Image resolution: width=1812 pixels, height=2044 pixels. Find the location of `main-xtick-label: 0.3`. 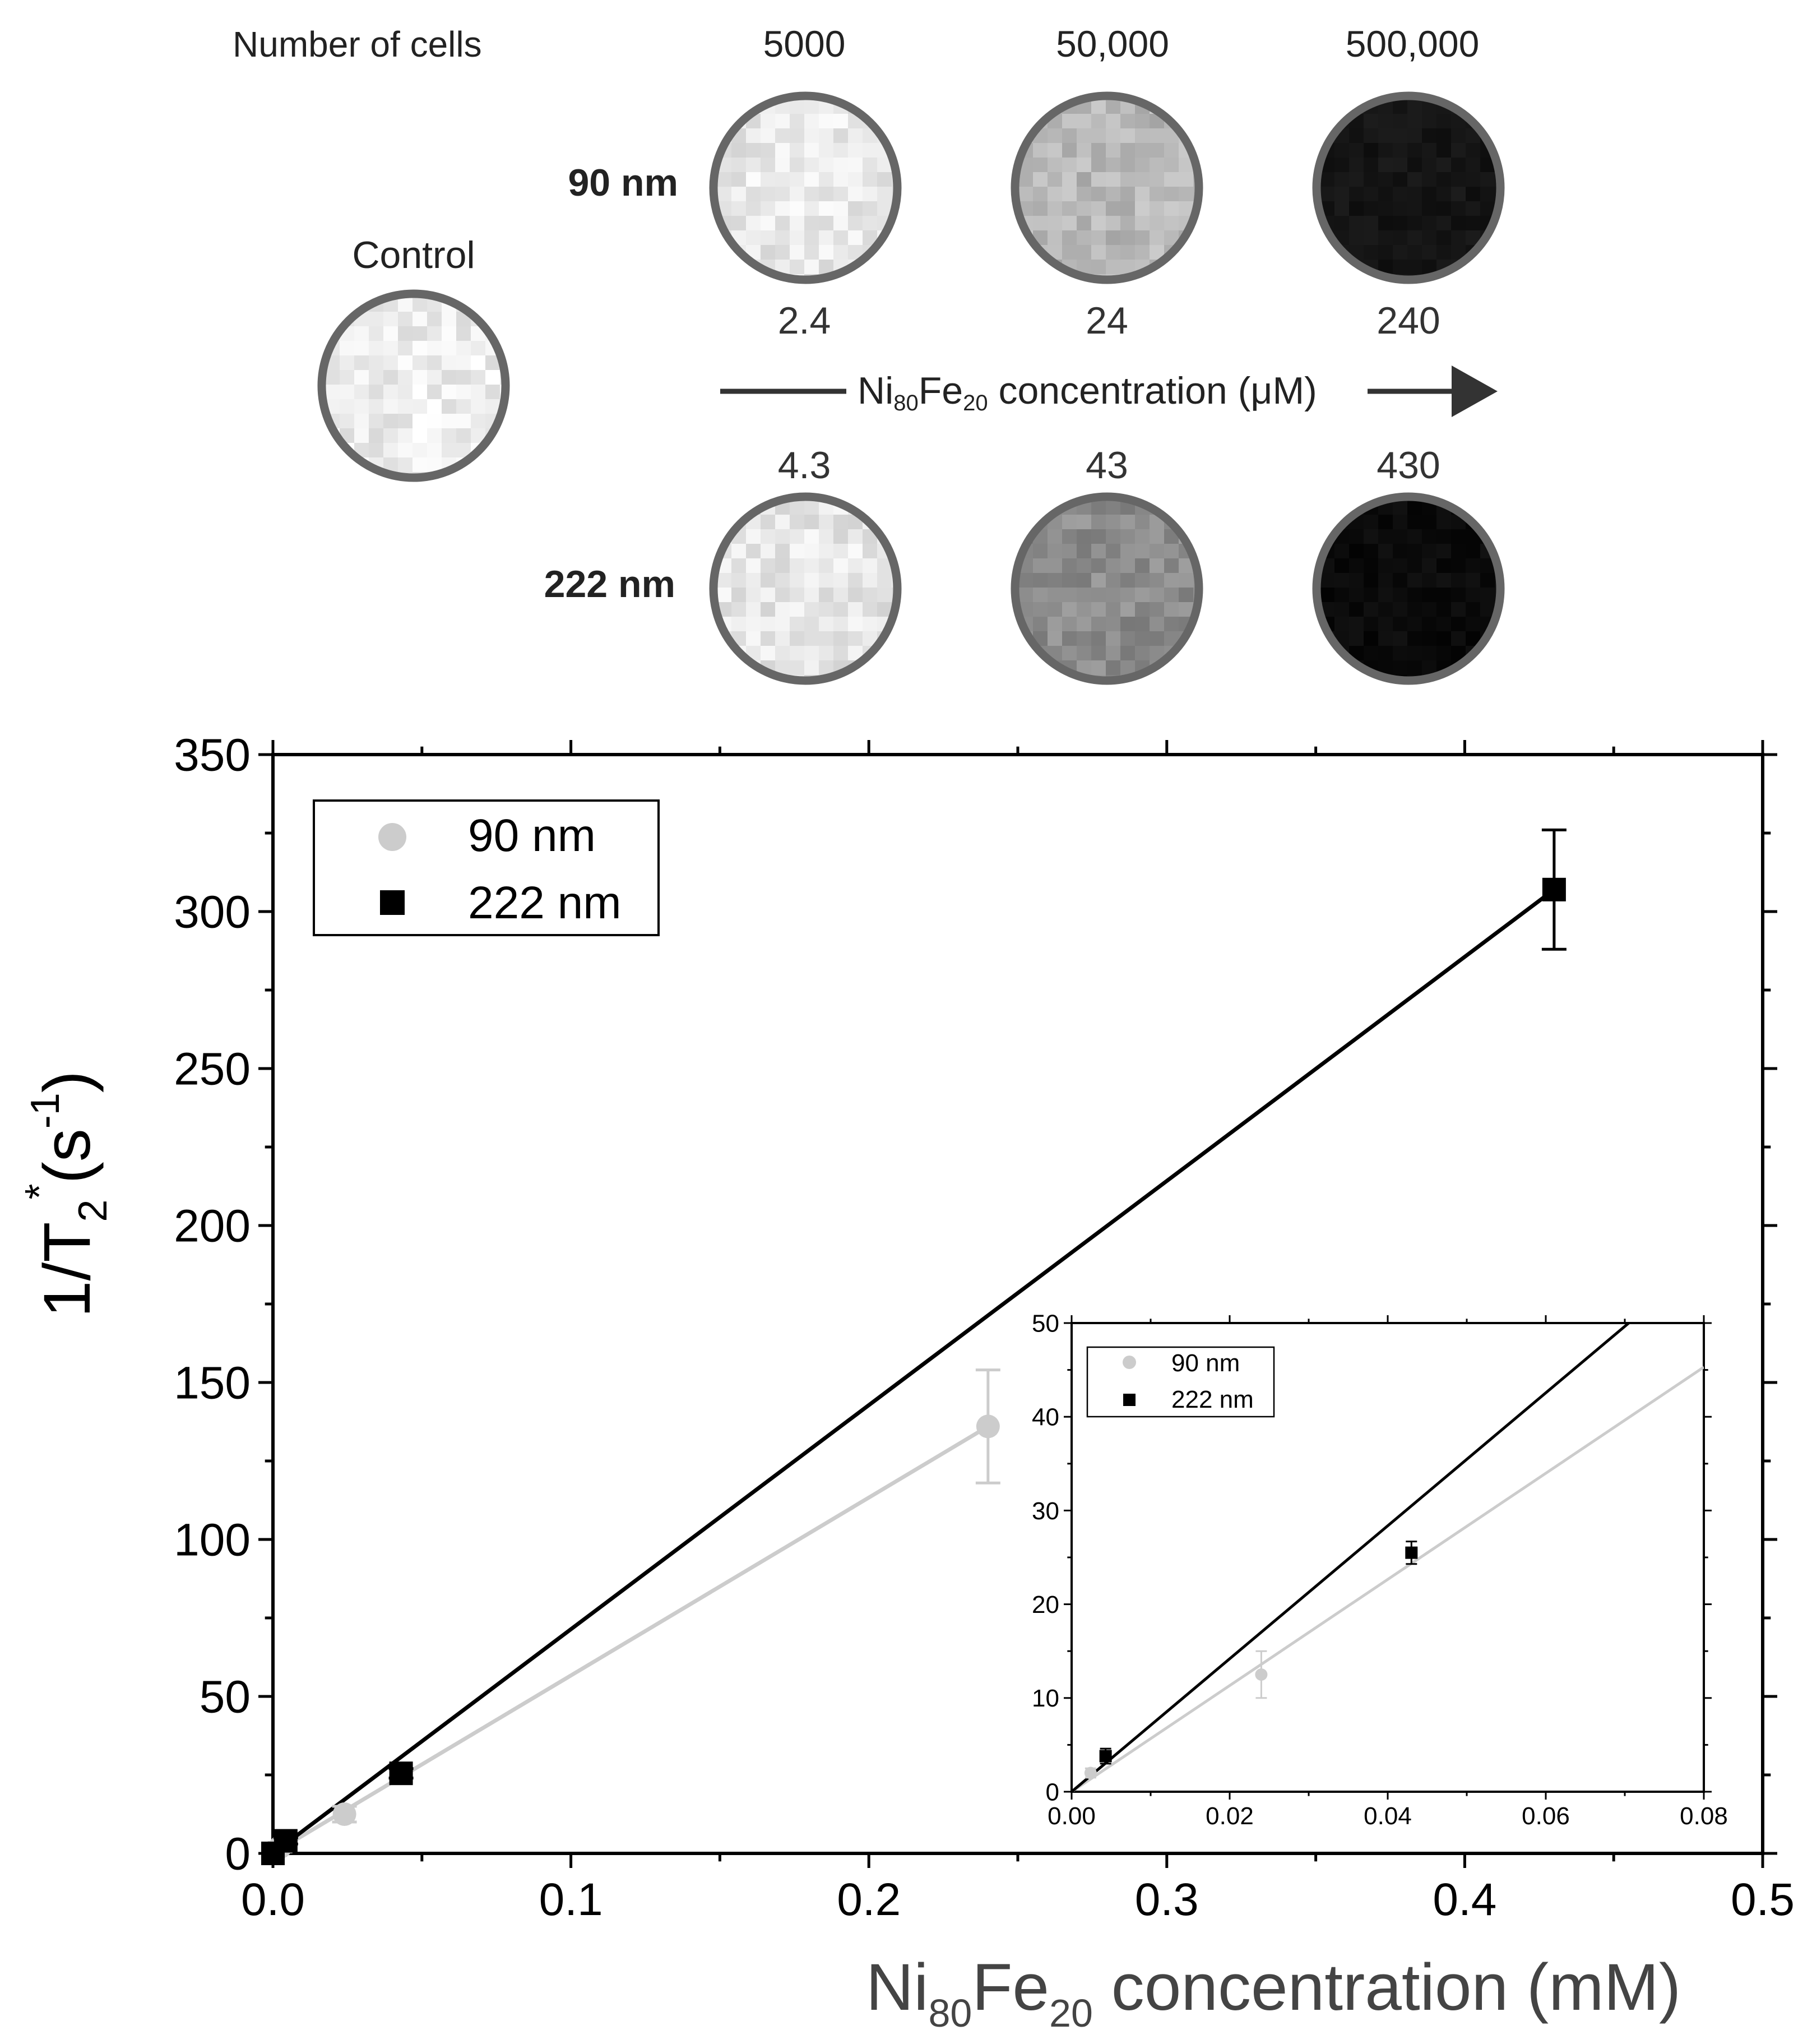

main-xtick-label: 0.3 is located at coordinates (1167, 1899).